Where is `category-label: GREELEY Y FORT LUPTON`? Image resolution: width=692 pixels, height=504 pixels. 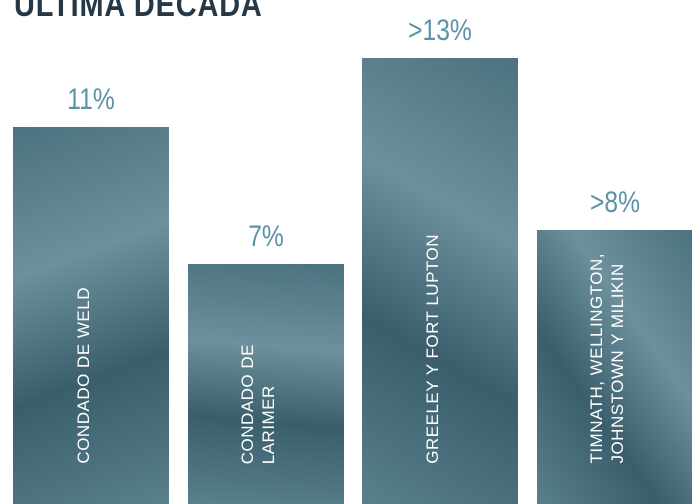 category-label: GREELEY Y FORT LUPTON is located at coordinates (432, 349).